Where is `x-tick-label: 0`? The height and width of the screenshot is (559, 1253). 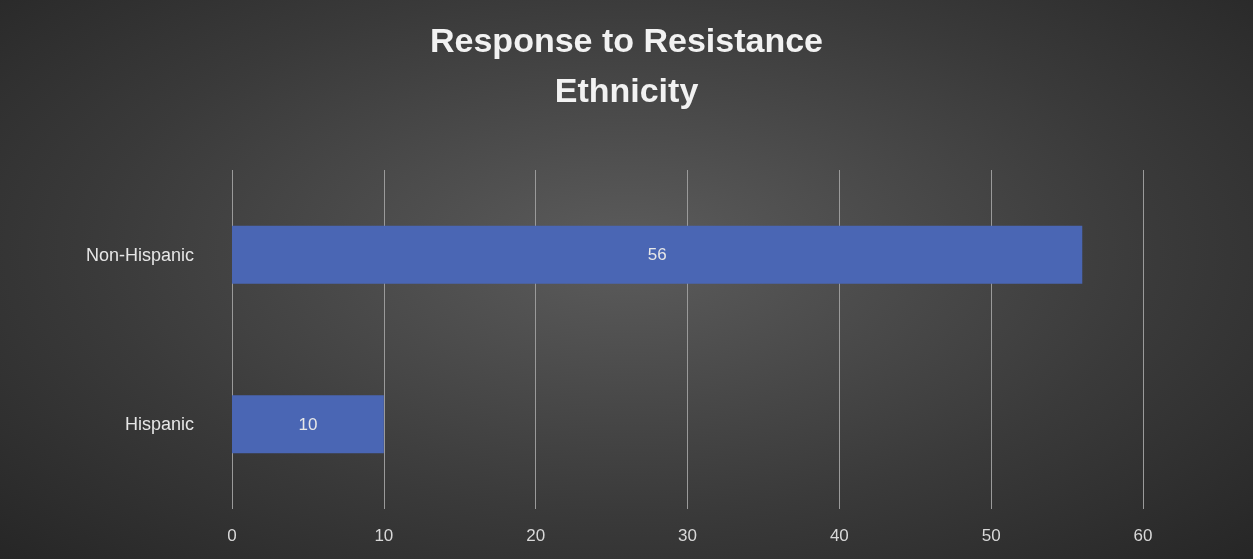
x-tick-label: 0 is located at coordinates (232, 535).